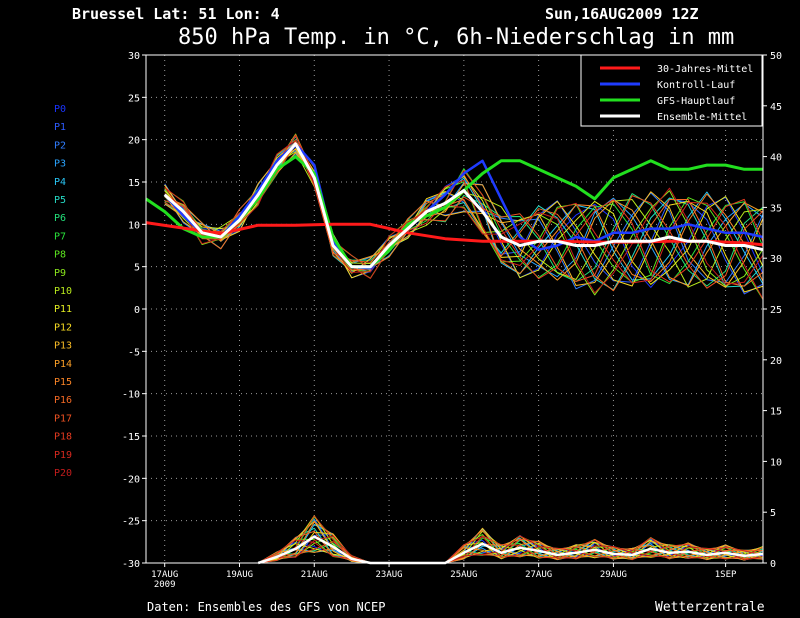 This screenshot has height=618, width=800. Describe the element at coordinates (776, 462) in the screenshot. I see `y-right-tick-label: 10` at that location.